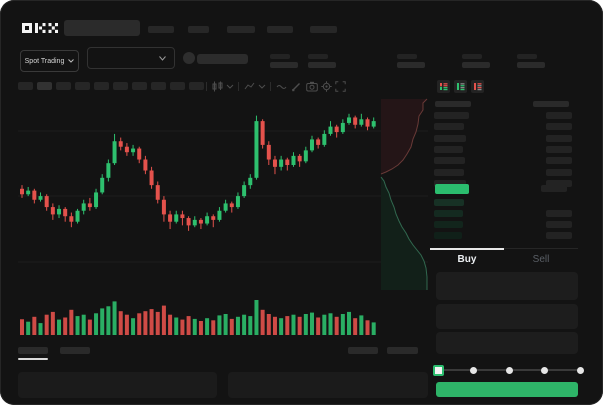 The image size is (603, 405). I want to click on bottom-tab-order-history, so click(75, 350).